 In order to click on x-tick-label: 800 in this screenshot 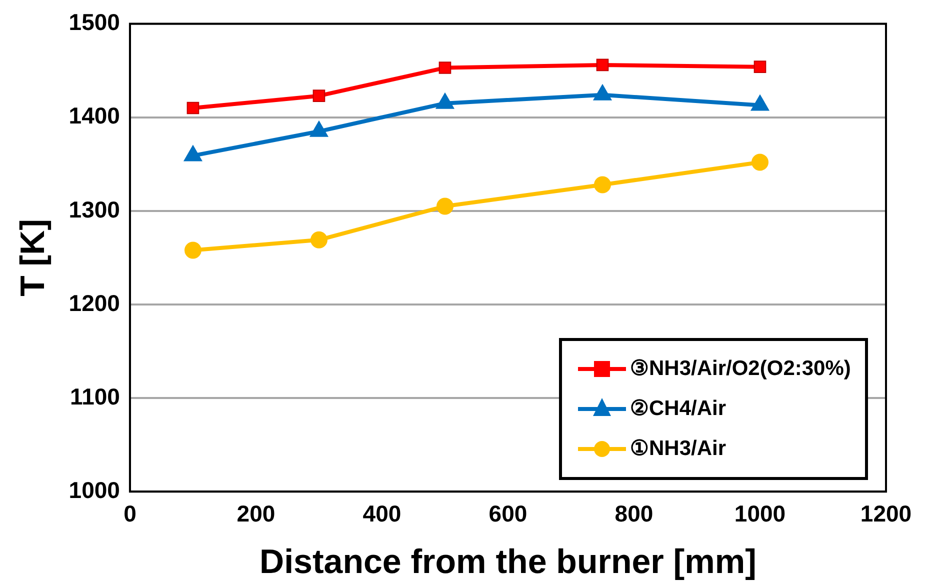, I will do `click(634, 513)`.